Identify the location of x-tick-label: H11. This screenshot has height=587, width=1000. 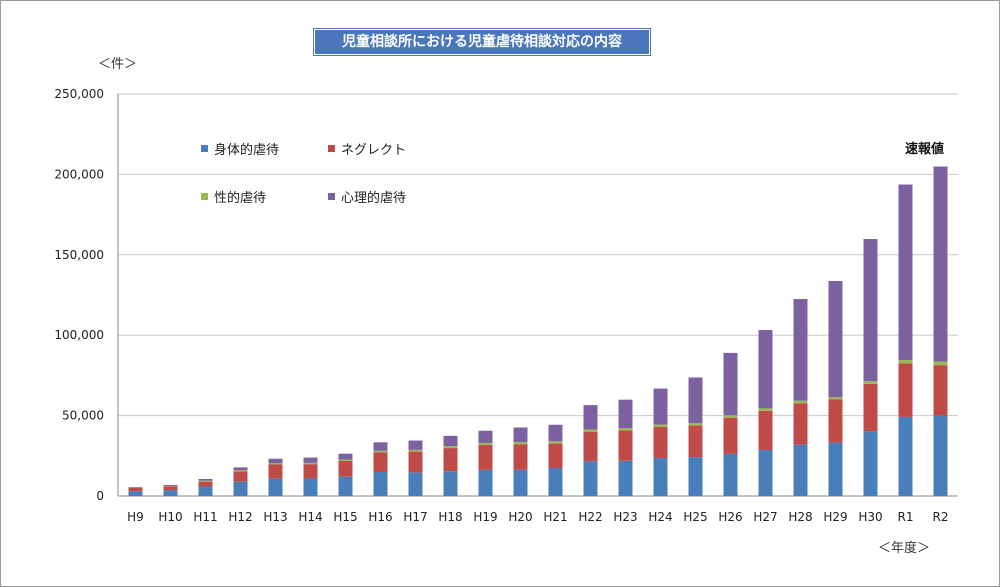
(205, 517).